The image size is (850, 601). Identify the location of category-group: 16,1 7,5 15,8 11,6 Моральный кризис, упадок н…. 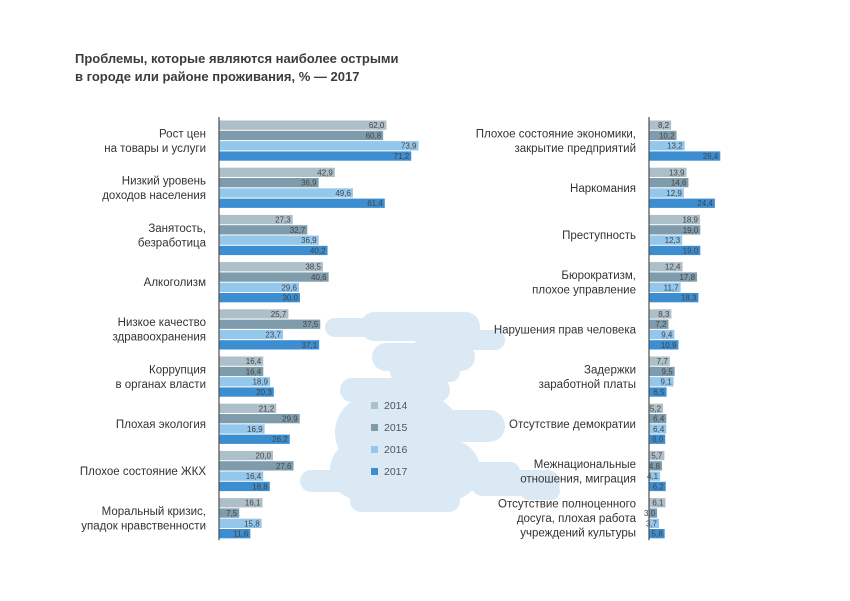
(172, 518).